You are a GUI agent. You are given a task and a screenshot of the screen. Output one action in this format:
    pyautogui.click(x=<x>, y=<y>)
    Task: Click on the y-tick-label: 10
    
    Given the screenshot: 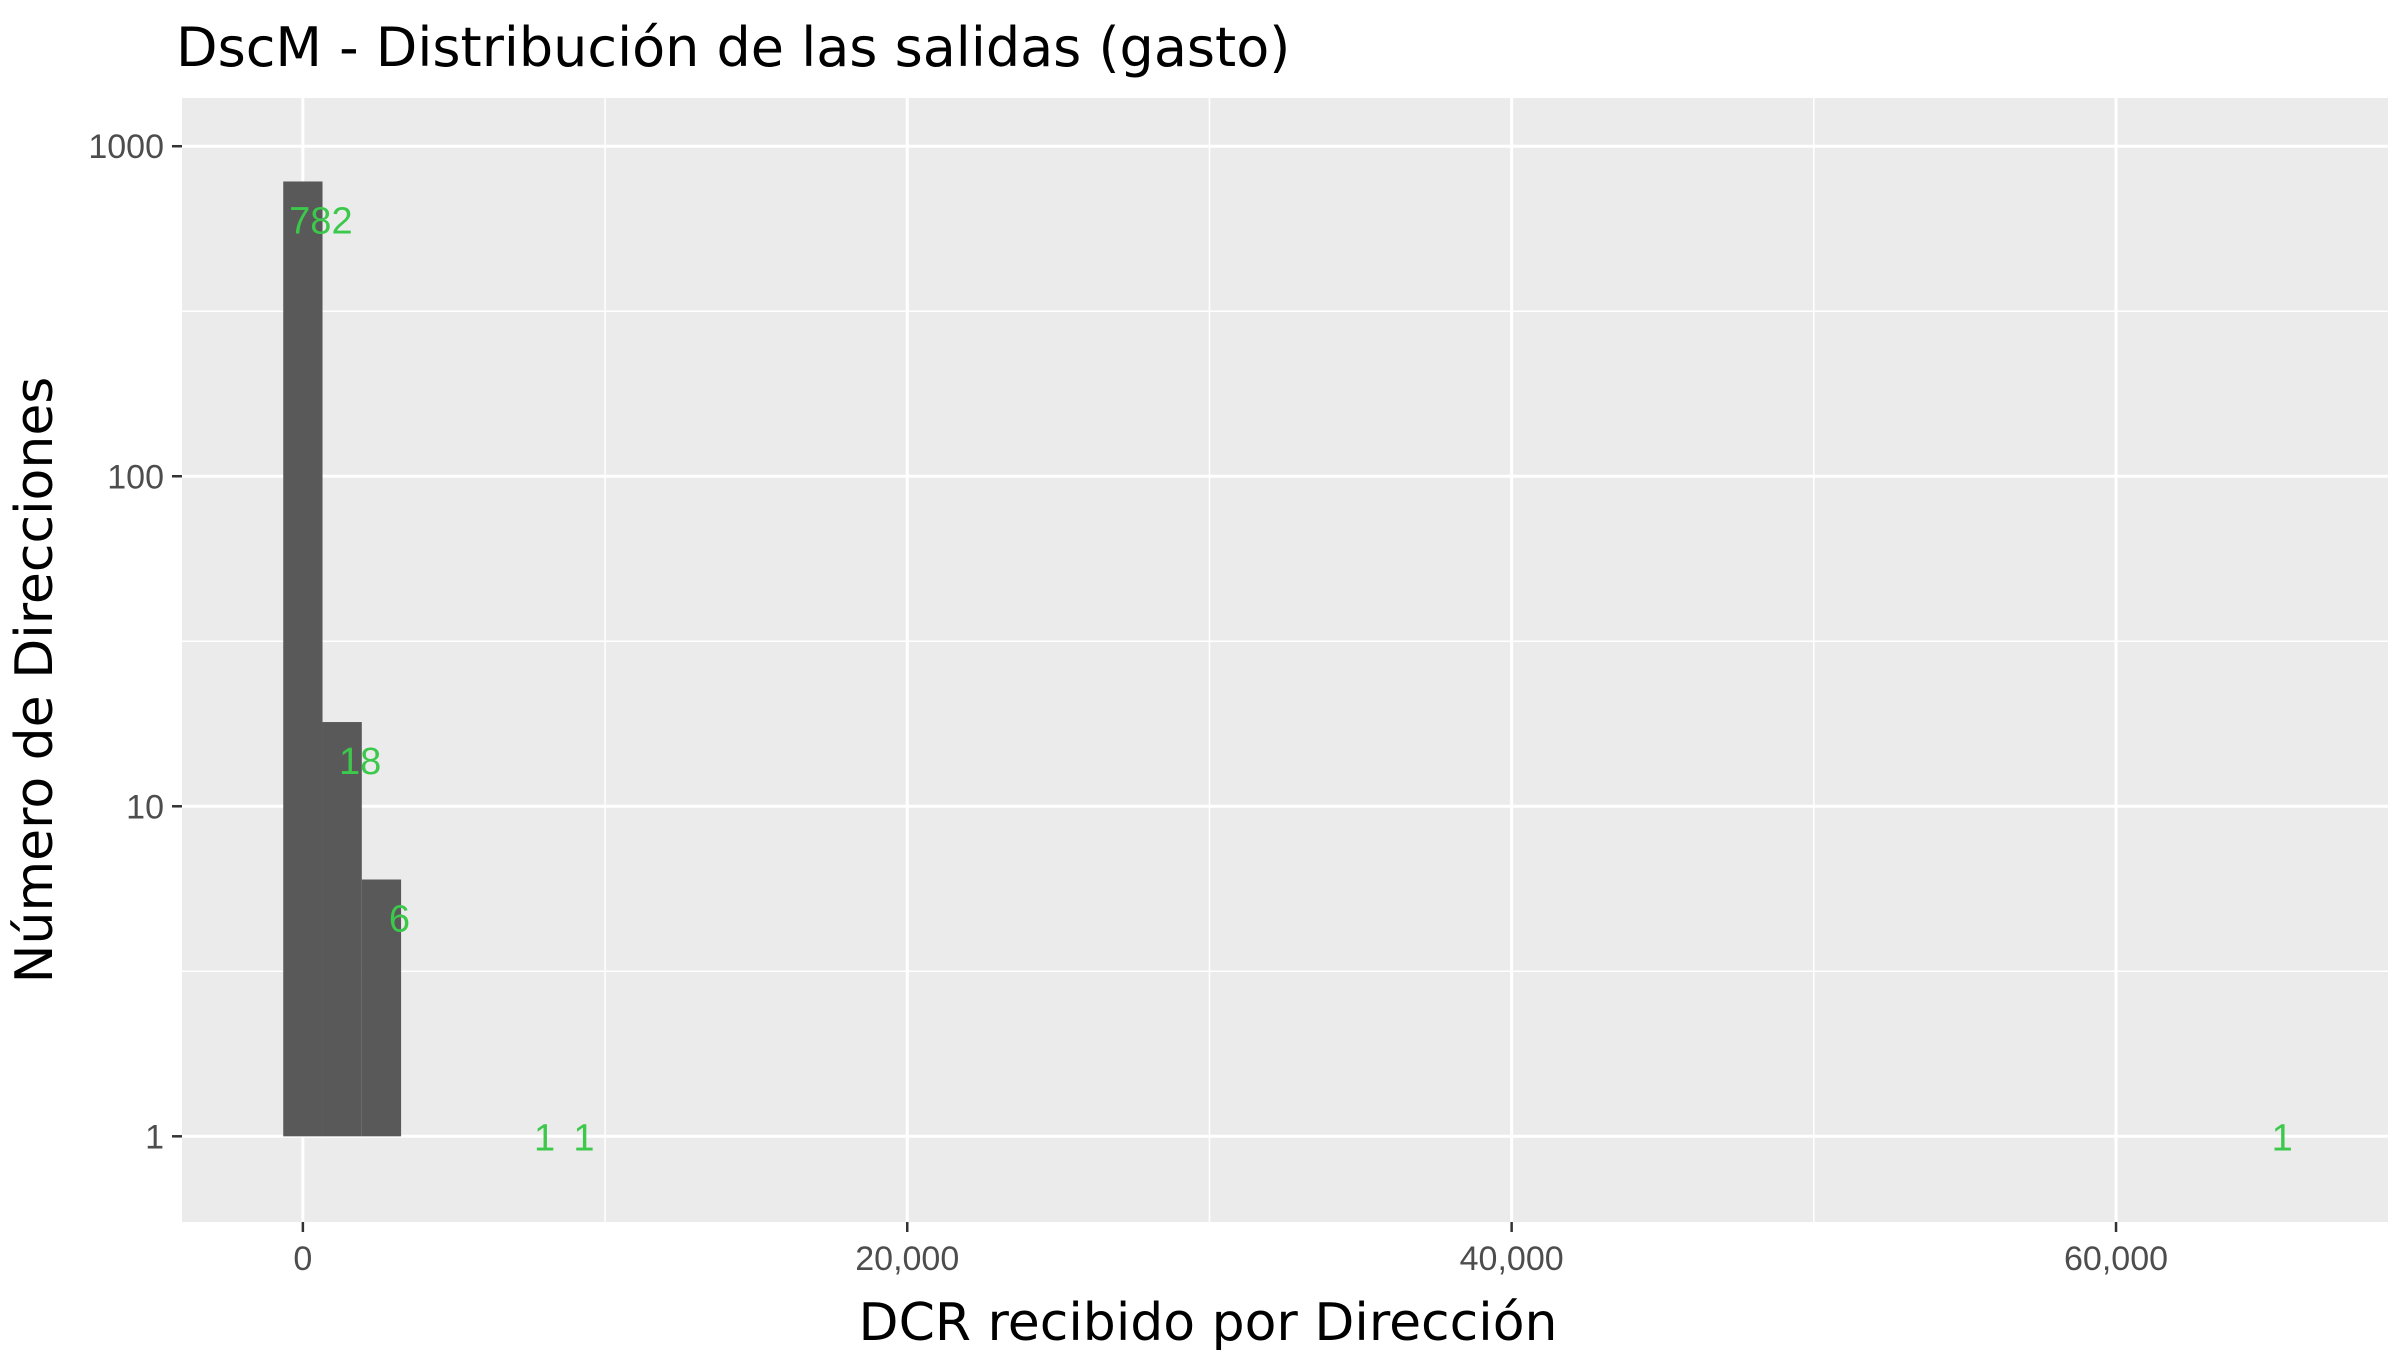 What is the action you would take?
    pyautogui.click(x=145, y=807)
    